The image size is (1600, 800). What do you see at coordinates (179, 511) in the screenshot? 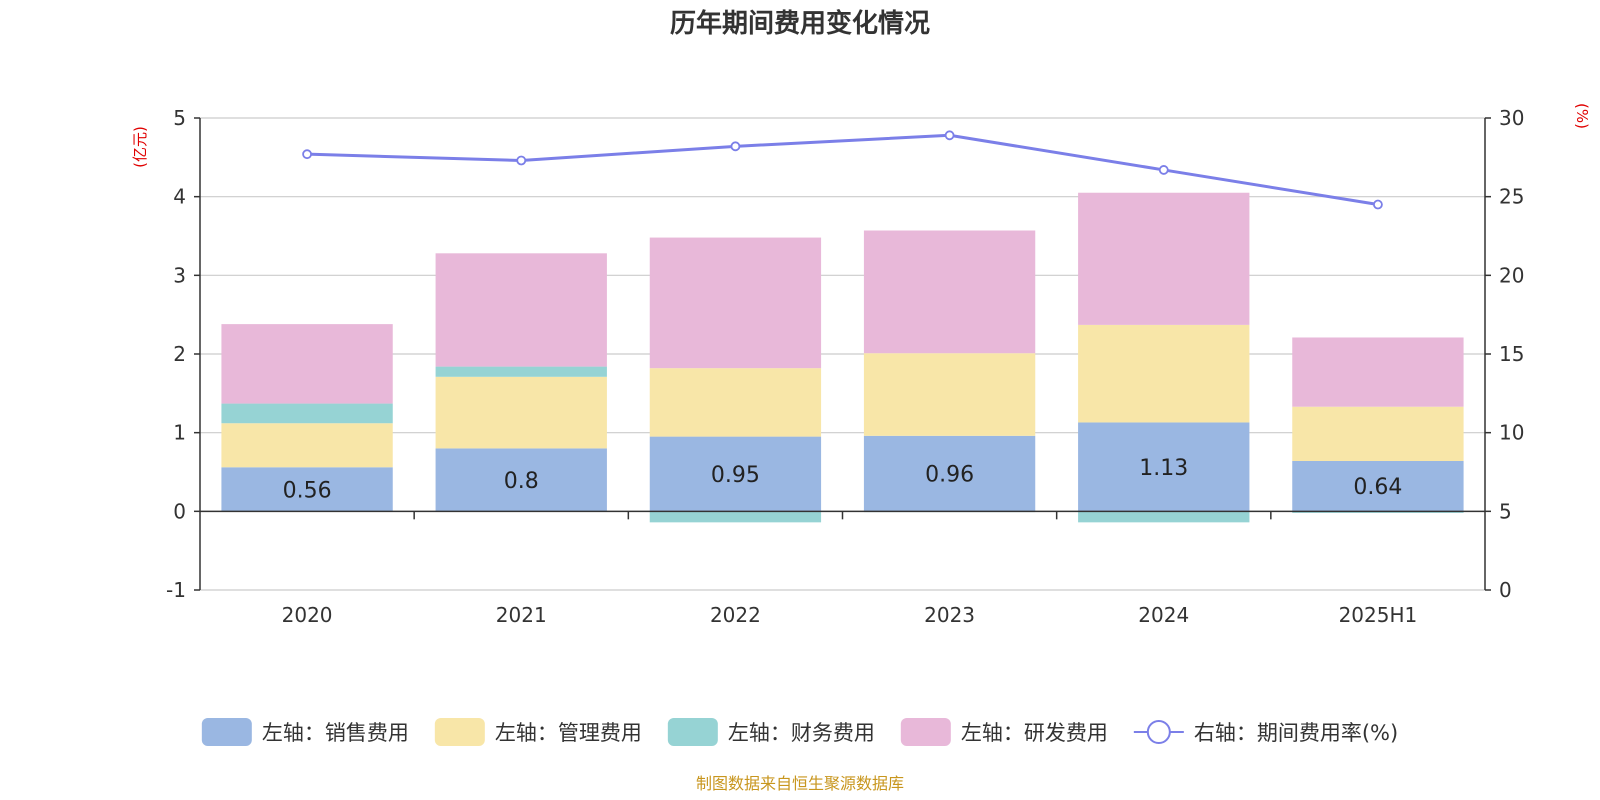
I see `left-axis-tick-label: 0` at bounding box center [179, 511].